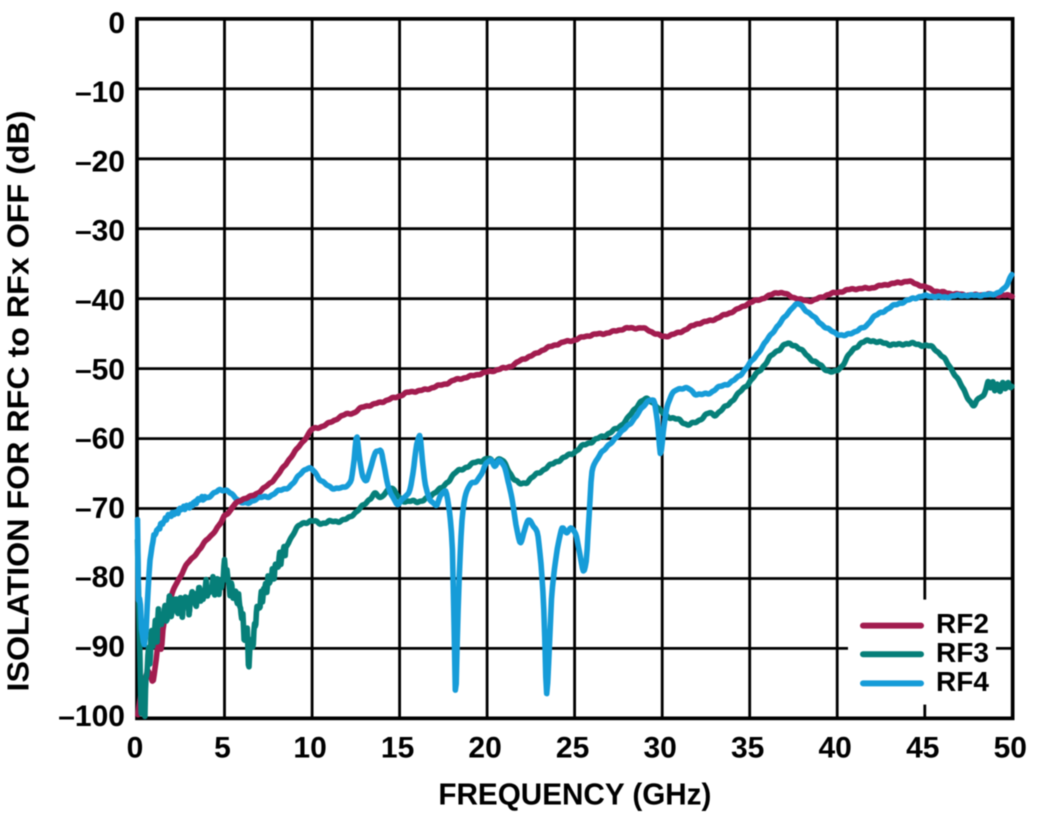 This screenshot has height=826, width=1052. What do you see at coordinates (100, 300) in the screenshot?
I see `svg-text: –40` at bounding box center [100, 300].